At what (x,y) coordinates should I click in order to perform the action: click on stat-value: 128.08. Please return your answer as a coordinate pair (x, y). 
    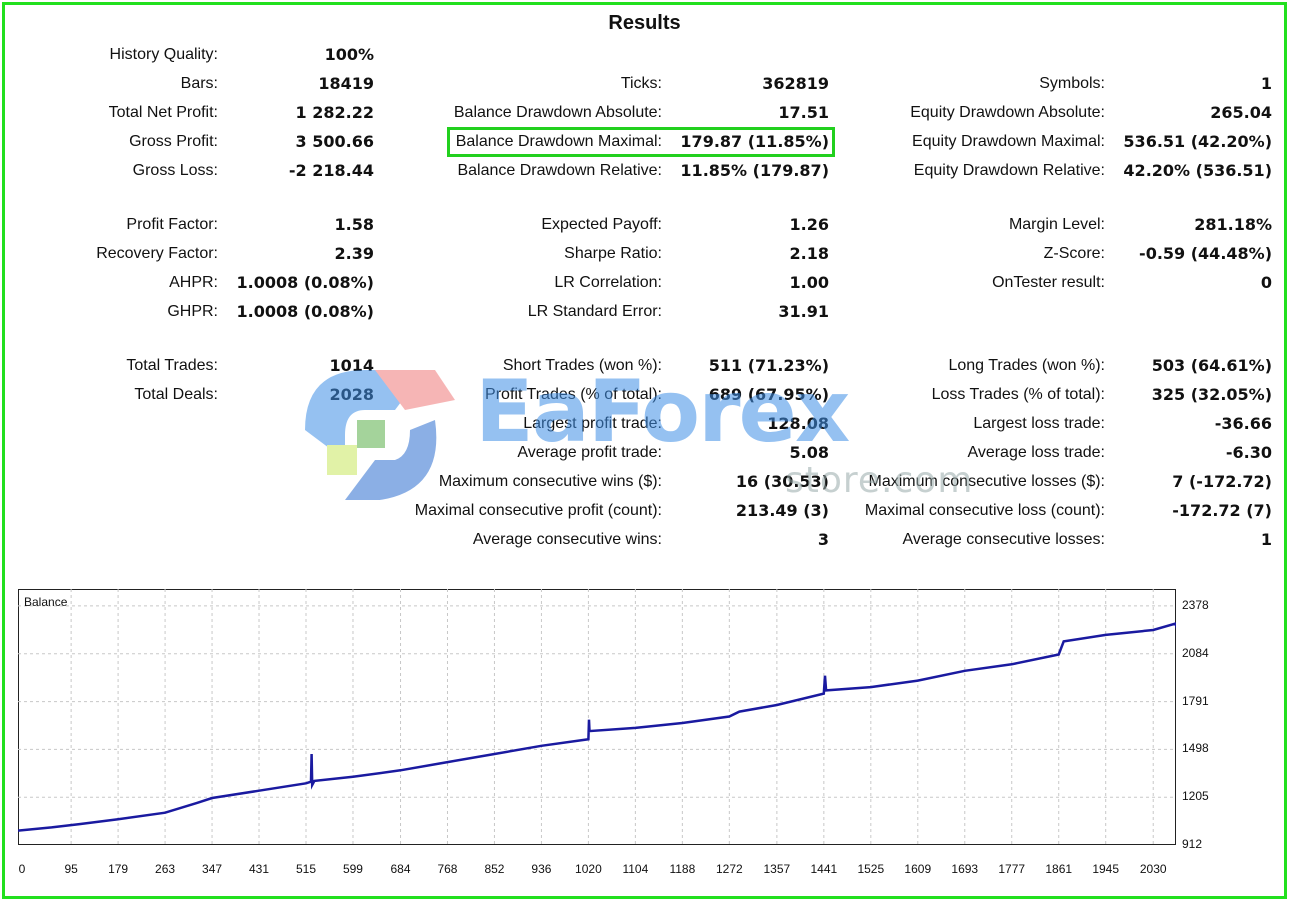
    Looking at the image, I should click on (798, 423).